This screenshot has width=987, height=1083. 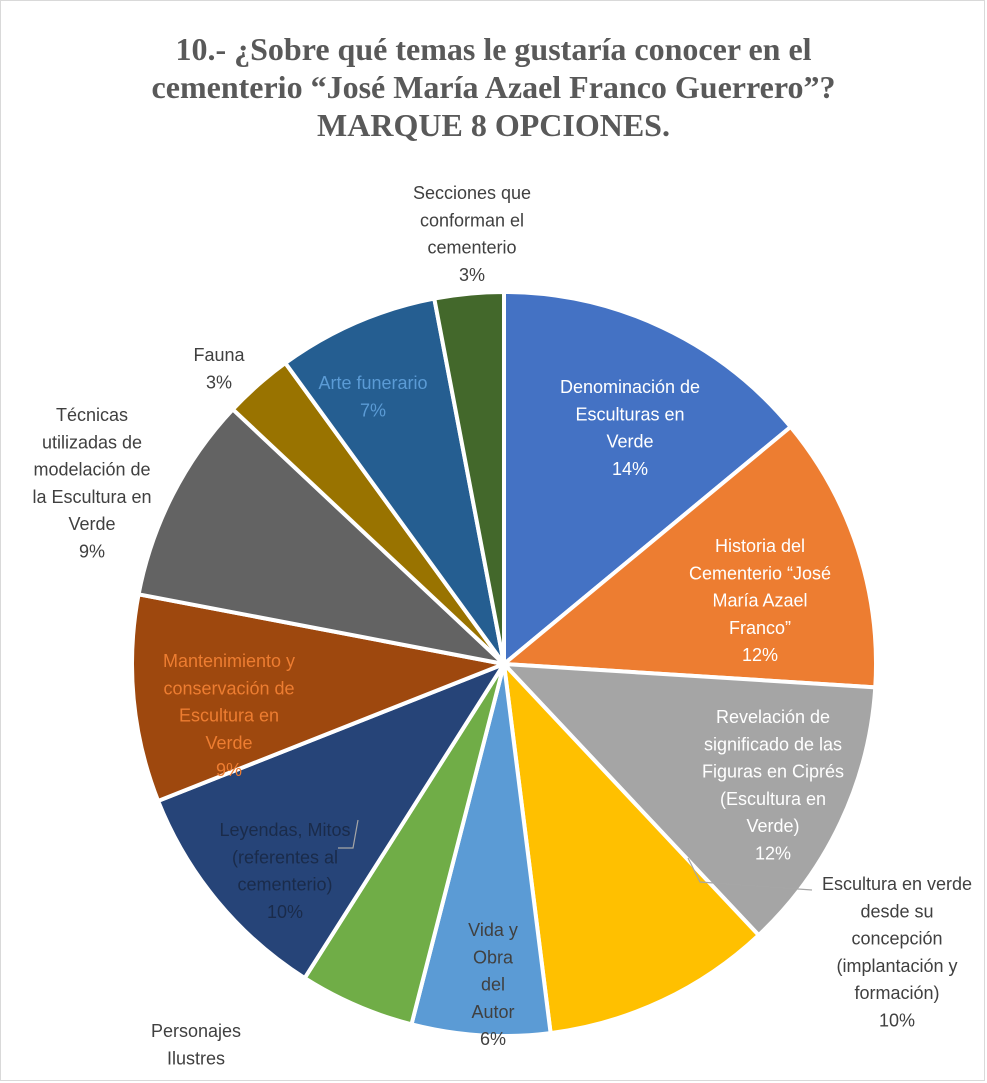 What do you see at coordinates (896, 911) in the screenshot?
I see `slice-label-line: desde su` at bounding box center [896, 911].